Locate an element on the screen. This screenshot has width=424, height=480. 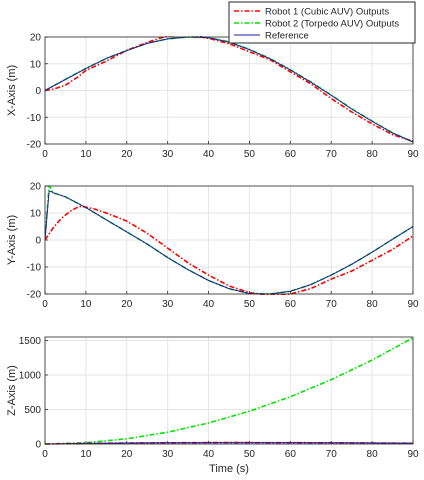
legend-label-robot2: Robot 2 (Torpedo AUV) Outputs is located at coordinates (332, 24).